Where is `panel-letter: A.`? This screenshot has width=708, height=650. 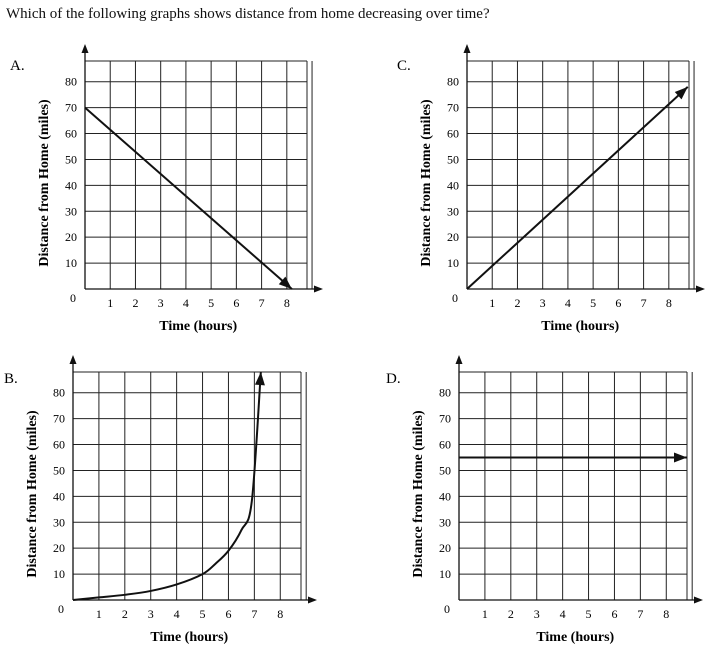
panel-letter: A. is located at coordinates (17, 66).